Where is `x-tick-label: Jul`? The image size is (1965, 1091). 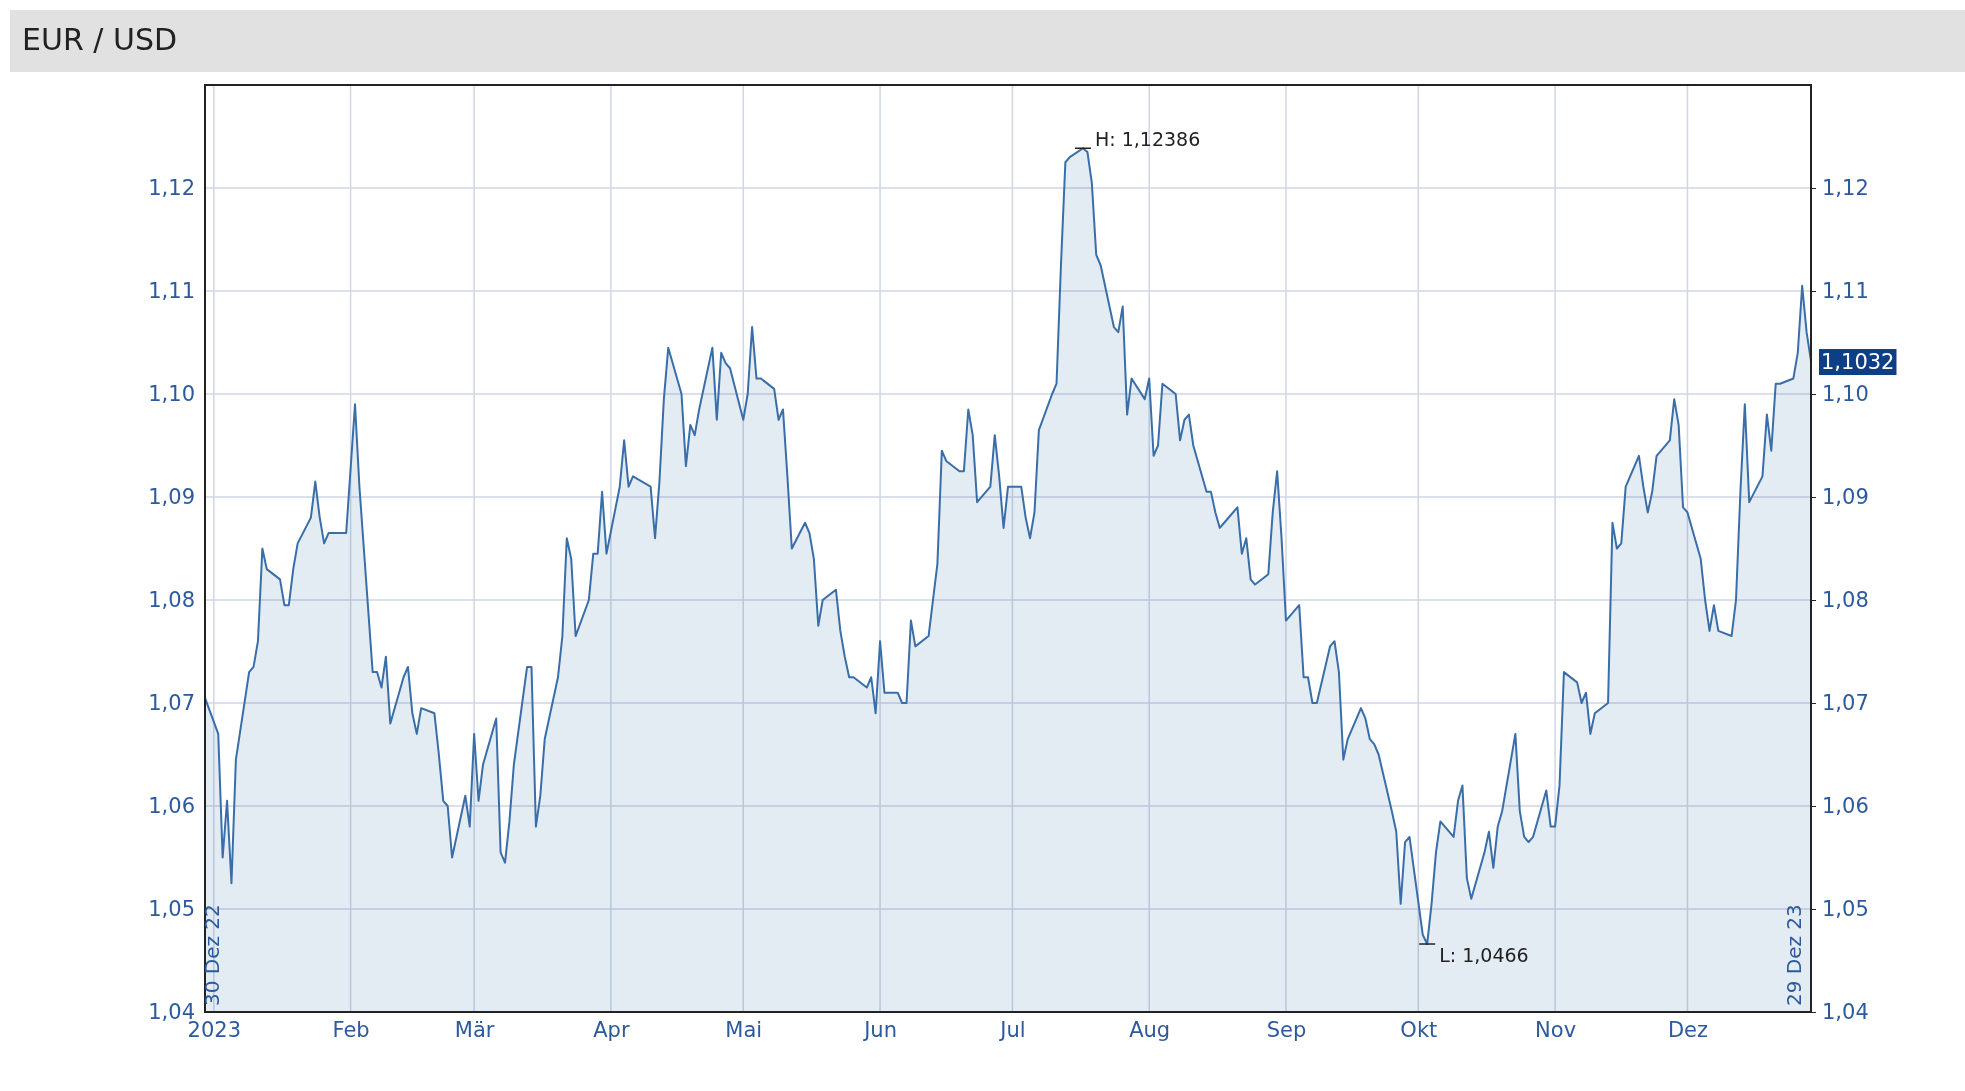
x-tick-label: Jul is located at coordinates (1012, 1029).